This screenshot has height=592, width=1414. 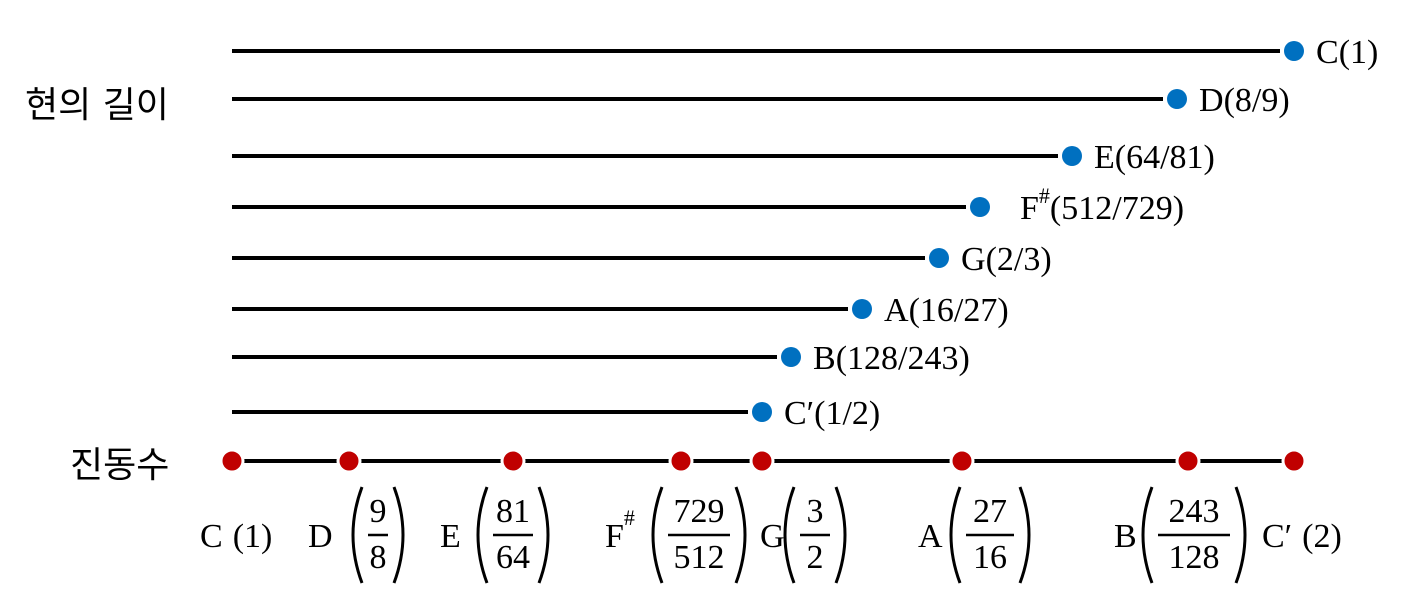 What do you see at coordinates (1322, 536) in the screenshot?
I see `value: (2)` at bounding box center [1322, 536].